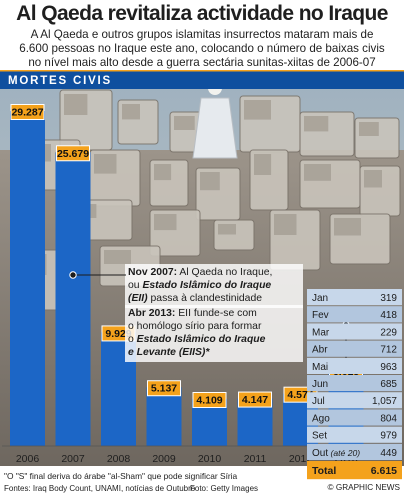 The width and height of the screenshot is (404, 498). Describe the element at coordinates (321, 418) in the screenshot. I see `table-month: Ago` at that location.